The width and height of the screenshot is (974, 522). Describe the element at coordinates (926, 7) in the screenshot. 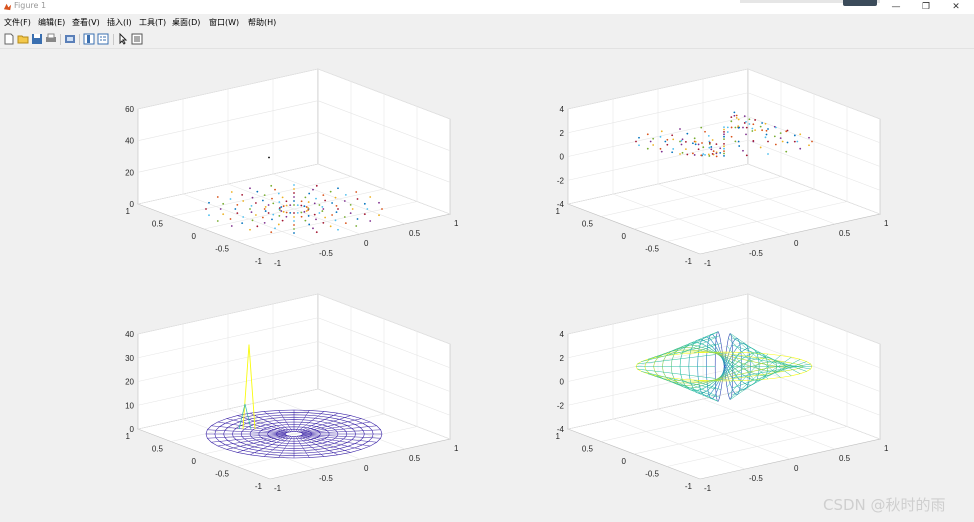

I see `maximize-button: ❐` at that location.